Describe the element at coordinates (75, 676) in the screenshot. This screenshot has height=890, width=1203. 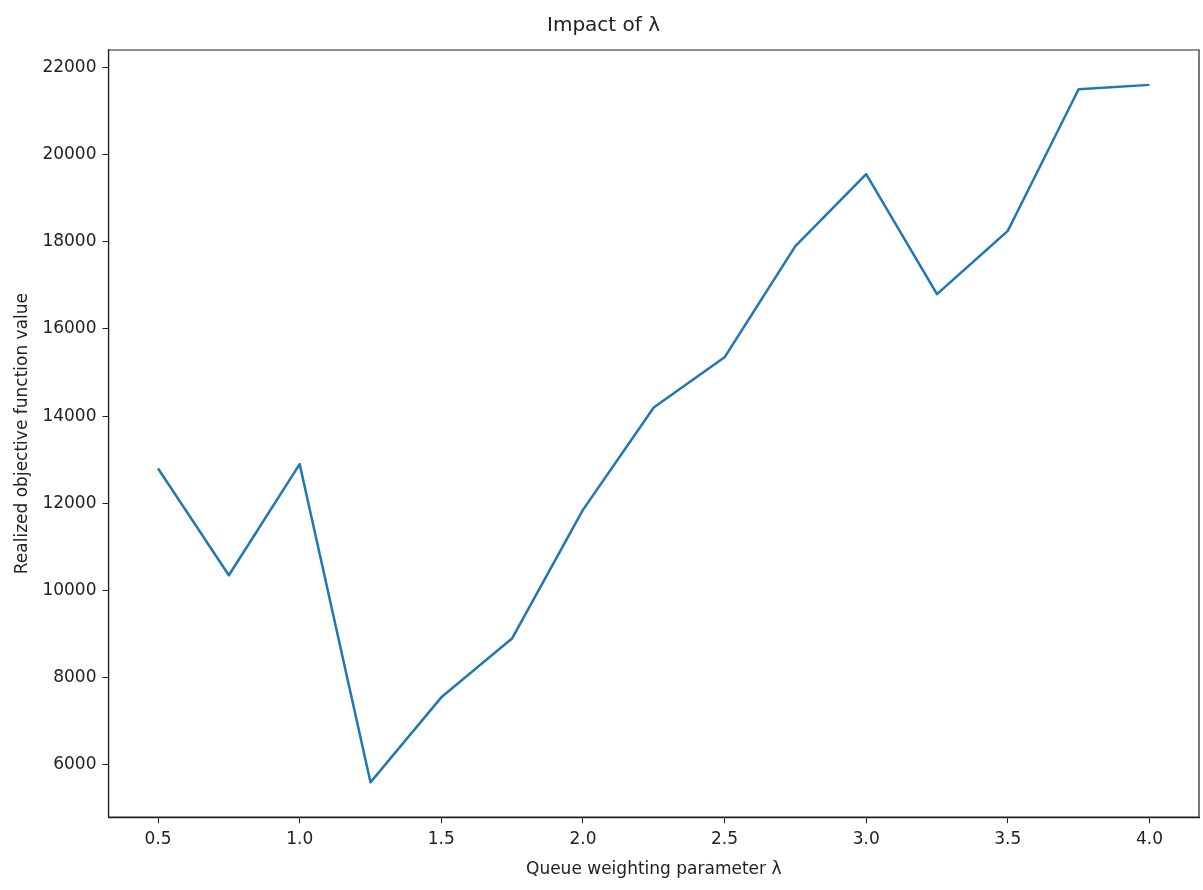
I see `y-tick-label: 8000` at that location.